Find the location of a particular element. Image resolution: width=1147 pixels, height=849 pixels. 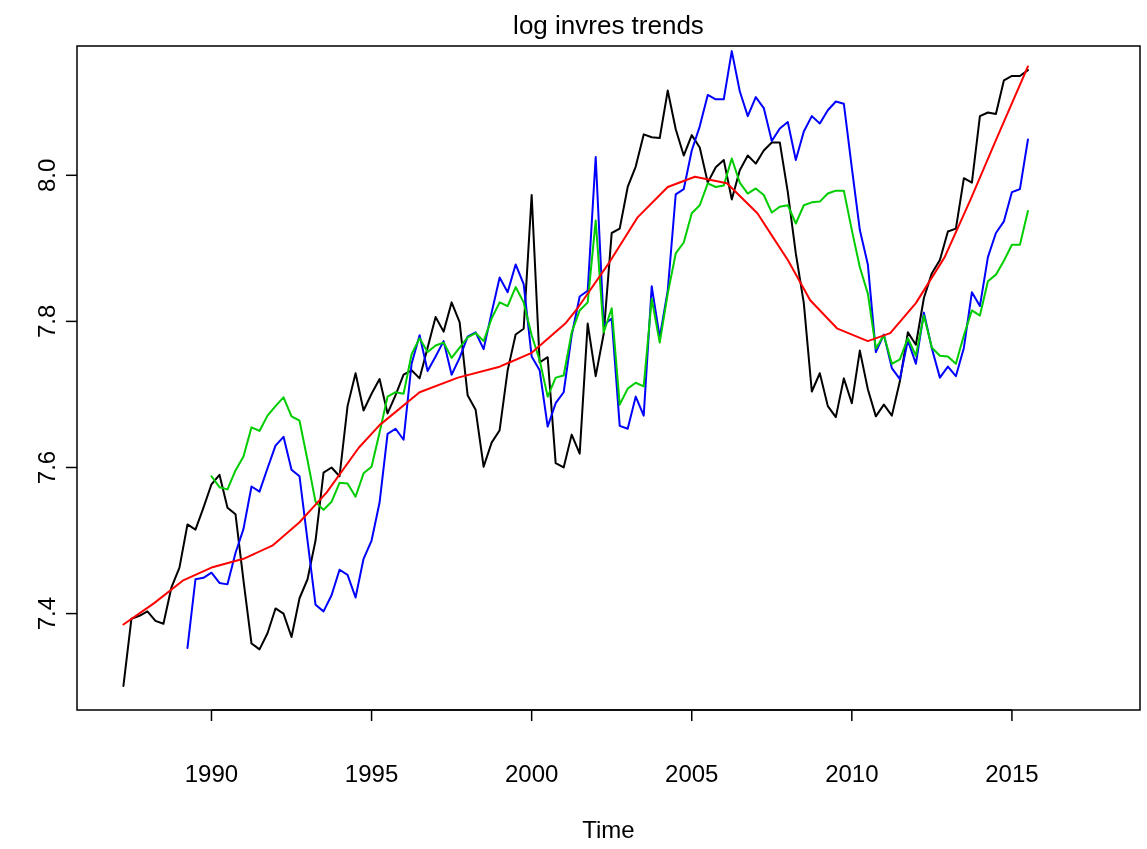

y-tick-label: 7.8 is located at coordinates (46, 321).